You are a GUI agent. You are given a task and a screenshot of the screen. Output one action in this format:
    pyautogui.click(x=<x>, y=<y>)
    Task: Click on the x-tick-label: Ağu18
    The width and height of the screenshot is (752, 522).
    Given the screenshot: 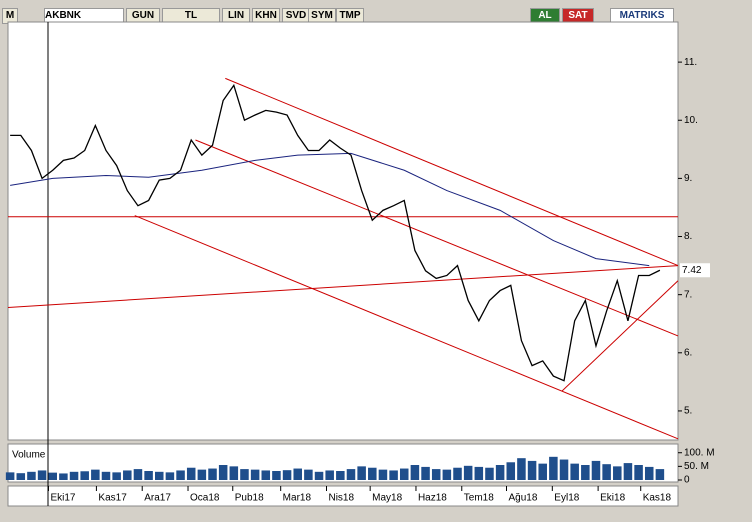 What is the action you would take?
    pyautogui.click(x=523, y=498)
    